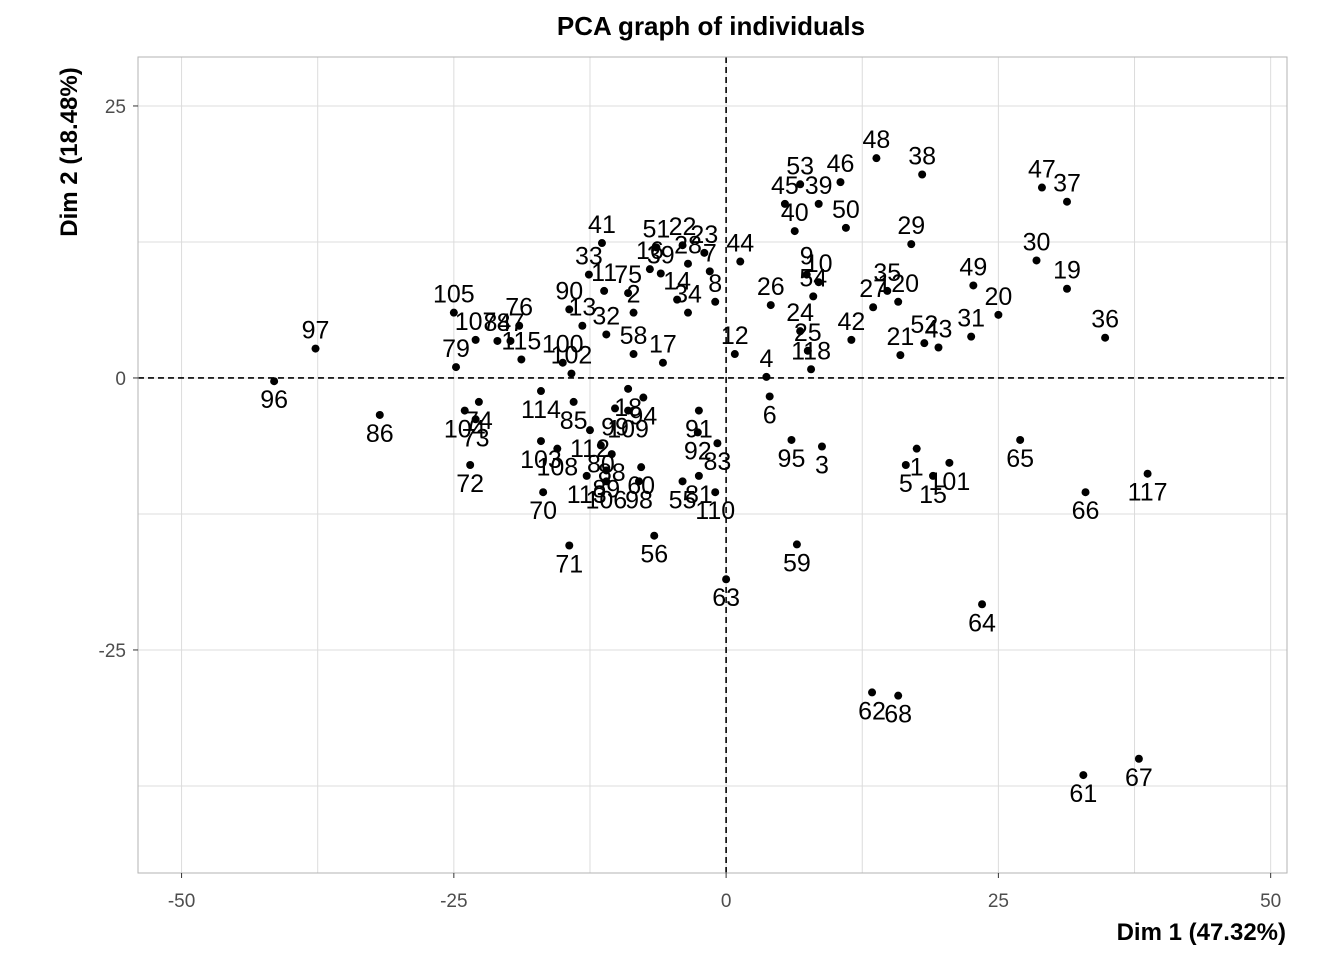 This screenshot has width=1344, height=960. What do you see at coordinates (770, 415) in the screenshot?
I see `point-label-6: 6` at bounding box center [770, 415].